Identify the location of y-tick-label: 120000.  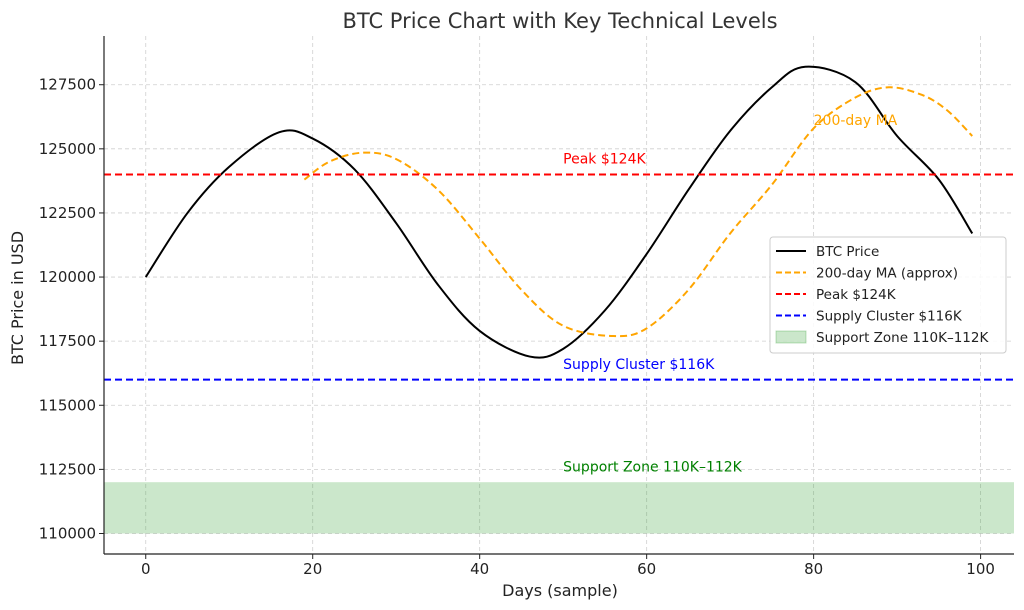
(67, 277).